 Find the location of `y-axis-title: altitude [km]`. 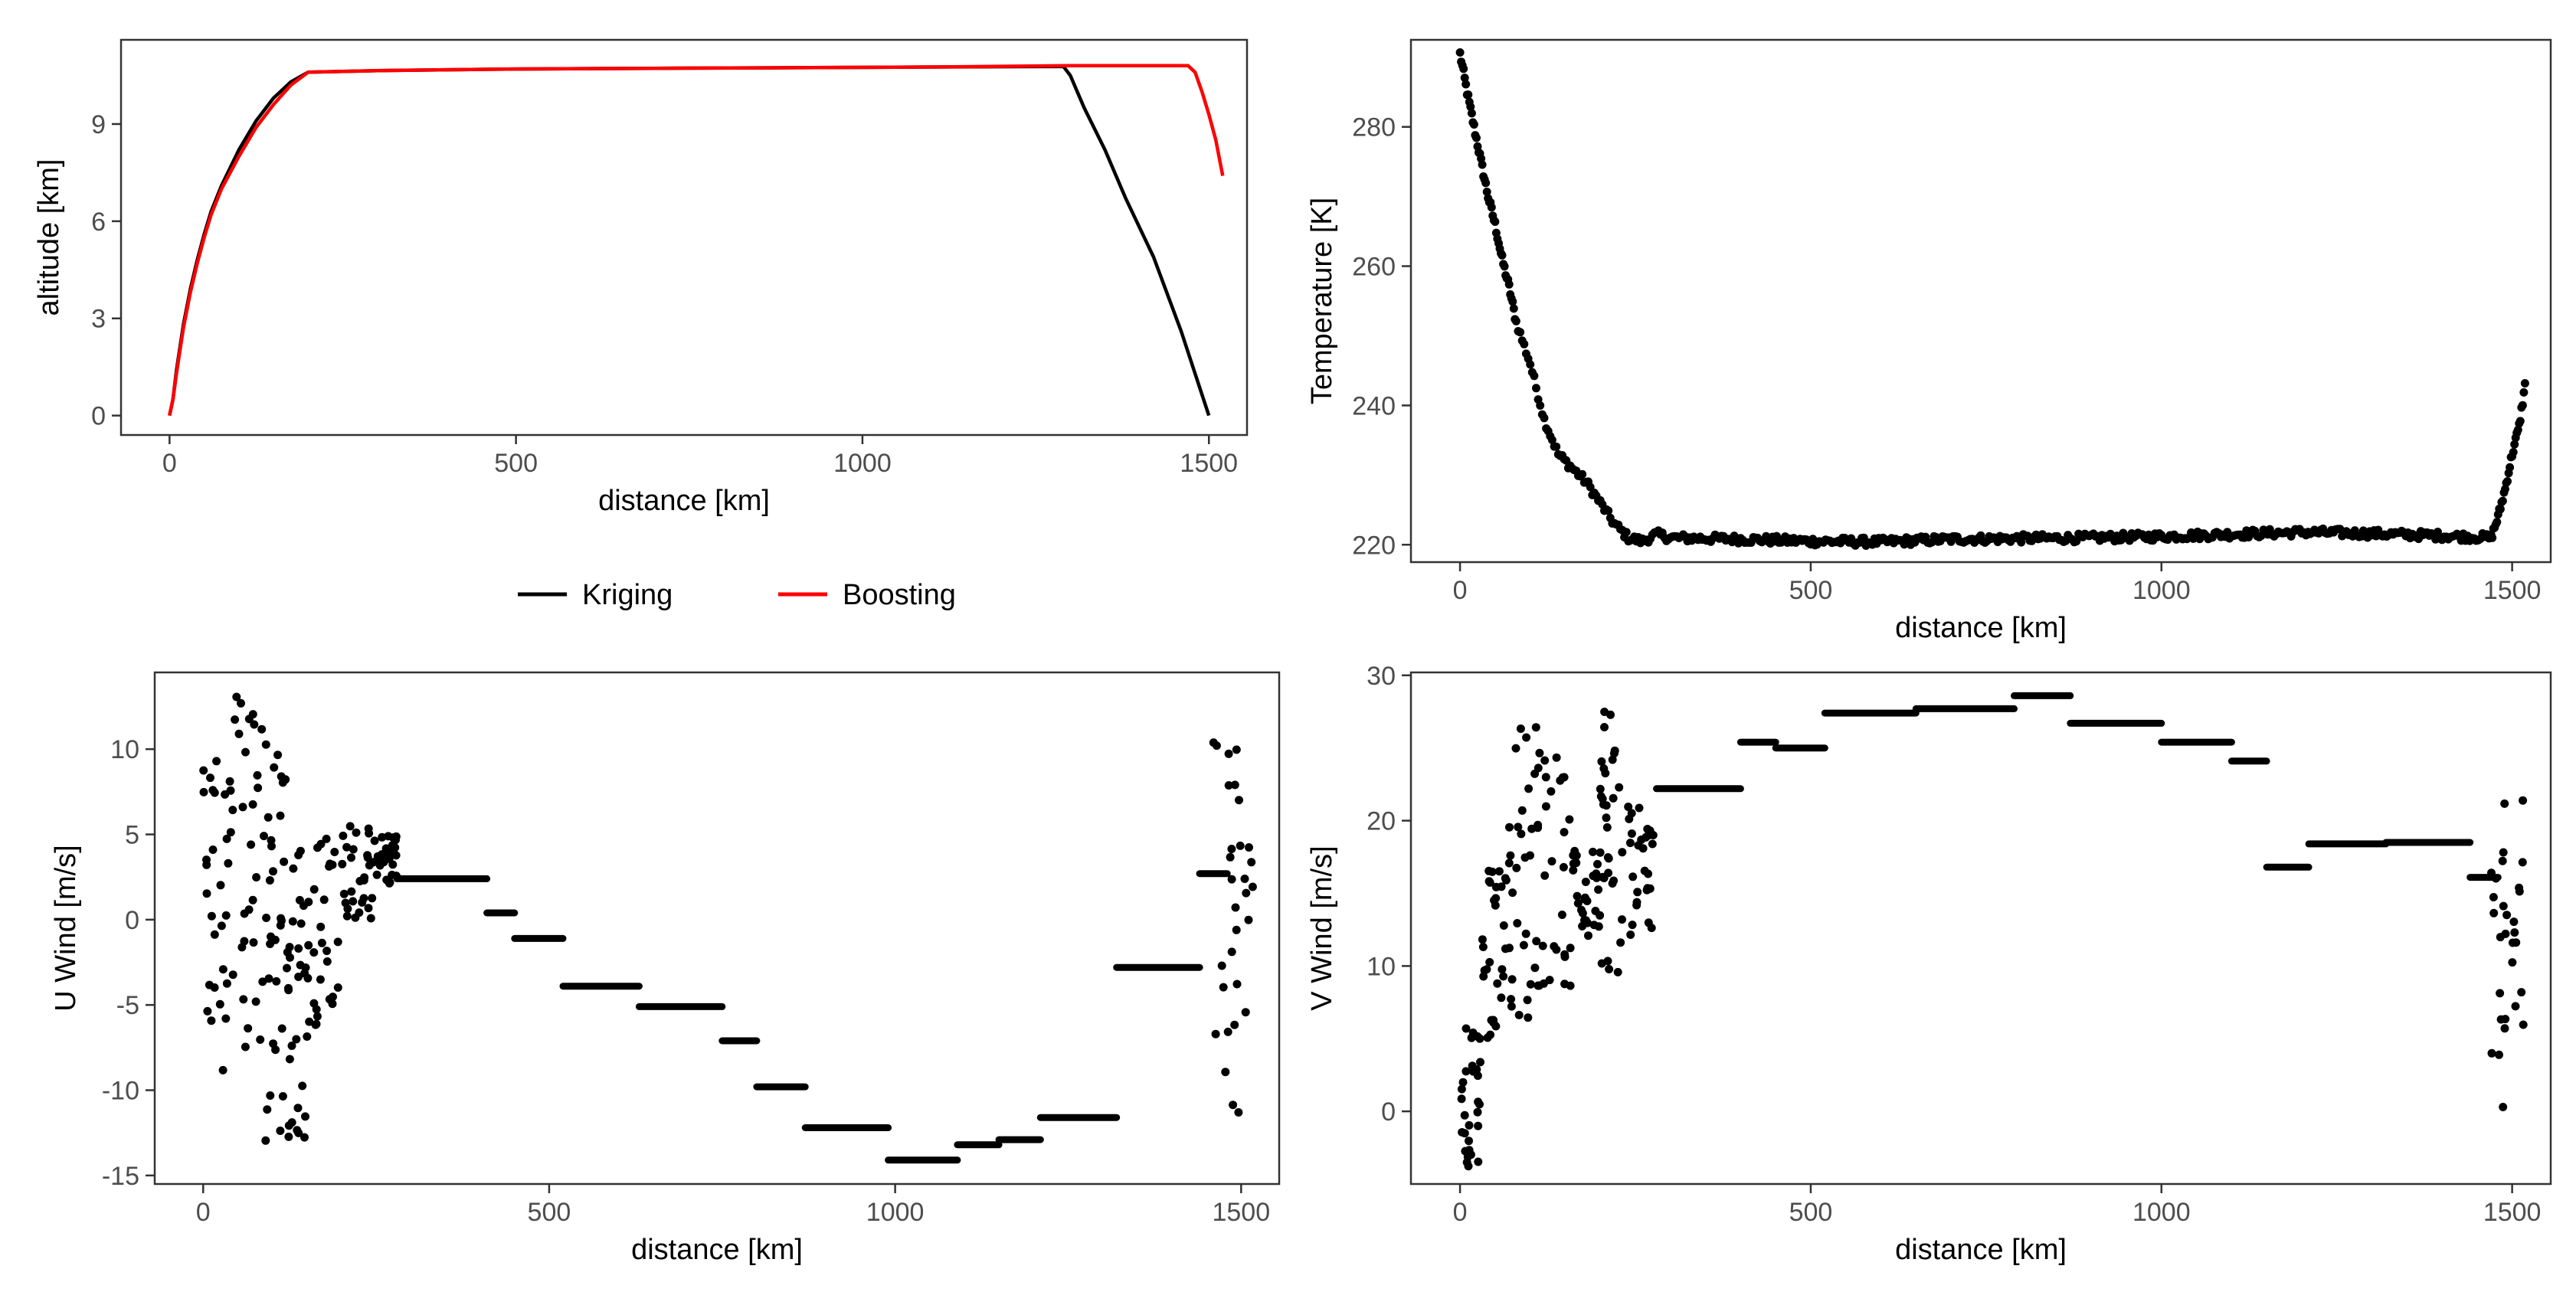

y-axis-title: altitude [km] is located at coordinates (49, 238).